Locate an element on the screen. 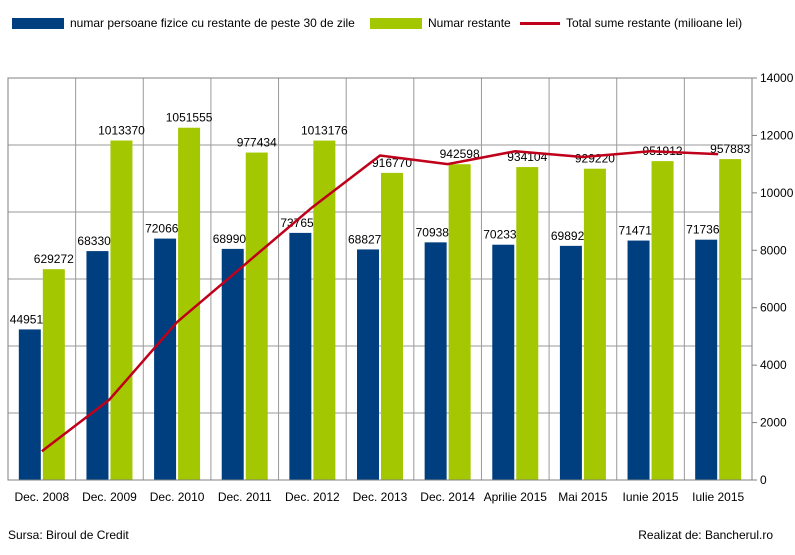  data-label-restante: 942598 is located at coordinates (460, 154).